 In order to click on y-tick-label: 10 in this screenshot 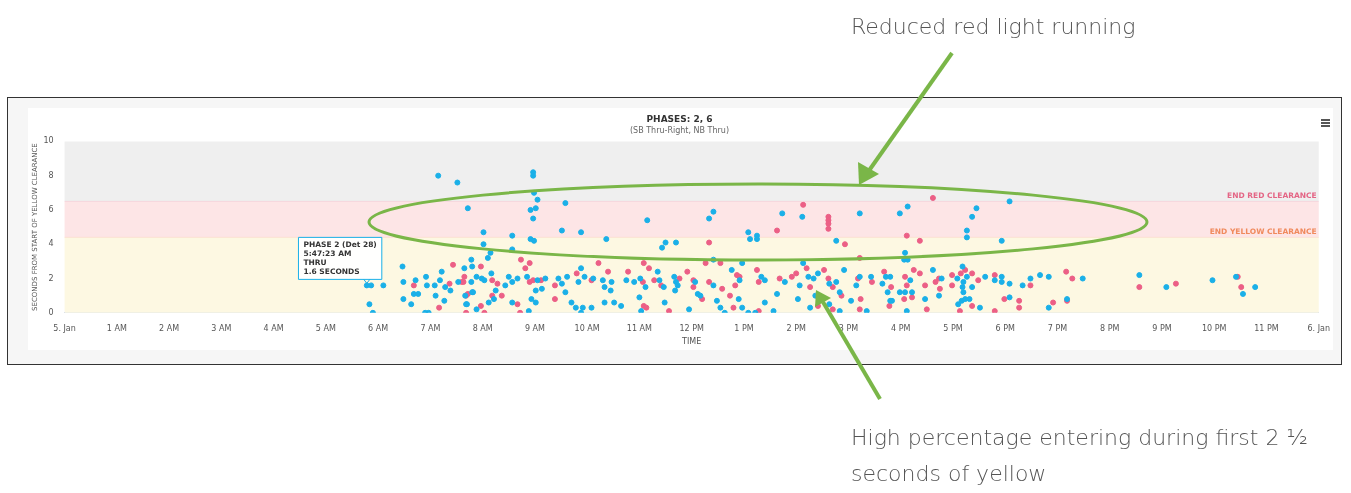, I will do `click(48, 141)`.